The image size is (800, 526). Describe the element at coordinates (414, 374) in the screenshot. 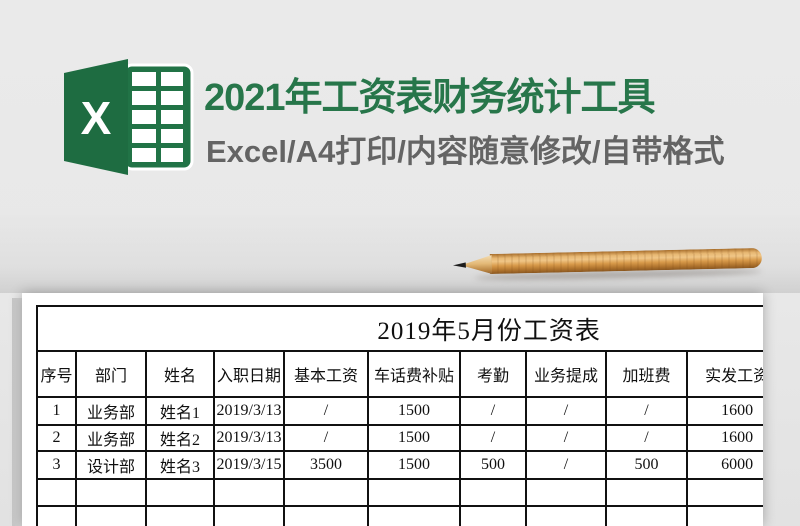

I see `column-header: 车话费补贴` at that location.